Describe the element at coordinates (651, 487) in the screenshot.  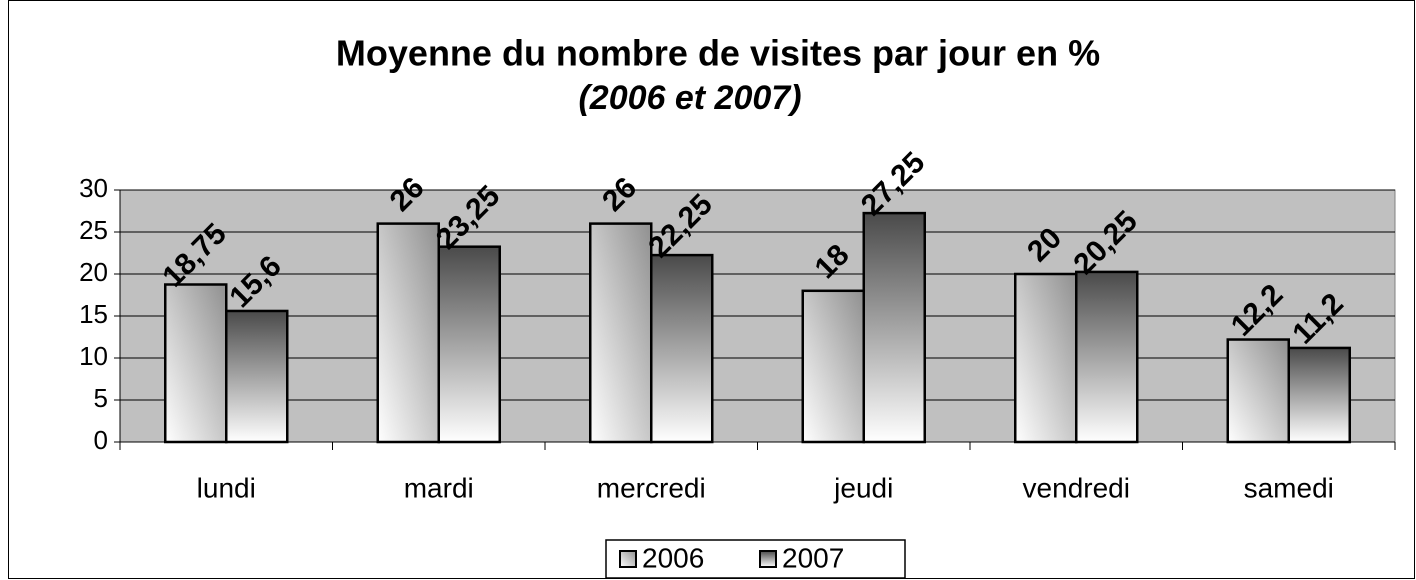
I see `x-tick-label: mercredi` at that location.